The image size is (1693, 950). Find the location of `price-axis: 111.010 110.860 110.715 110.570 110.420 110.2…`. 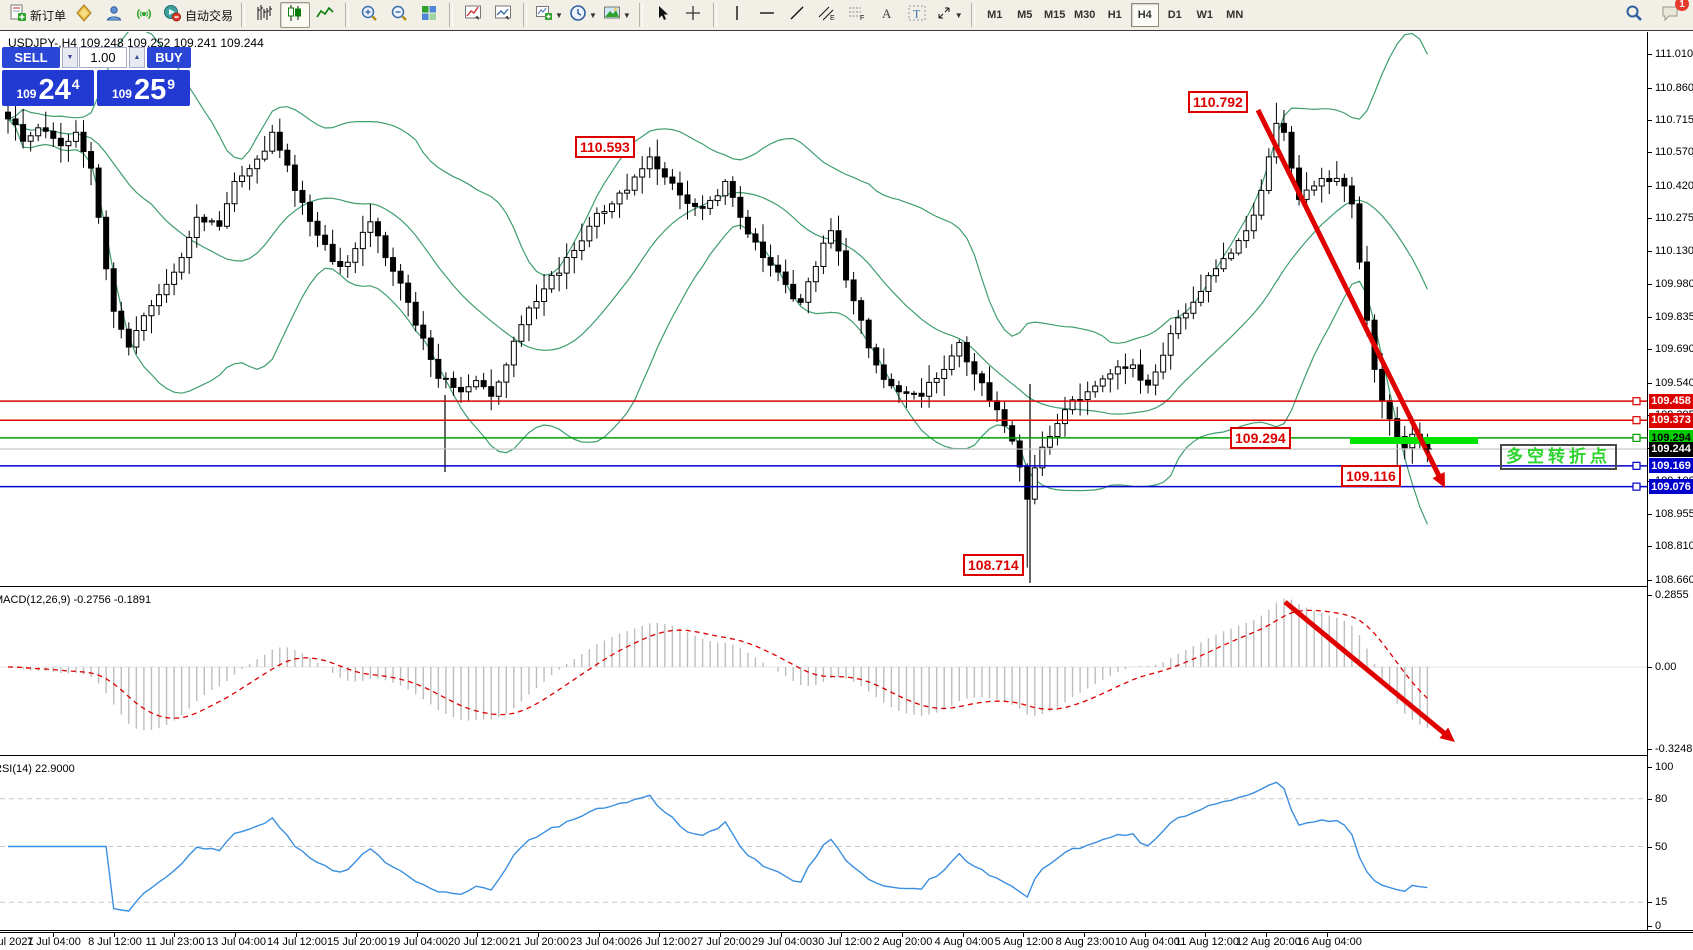

price-axis: 111.010 110.860 110.715 110.570 110.420 110.2… is located at coordinates (1670, 482).